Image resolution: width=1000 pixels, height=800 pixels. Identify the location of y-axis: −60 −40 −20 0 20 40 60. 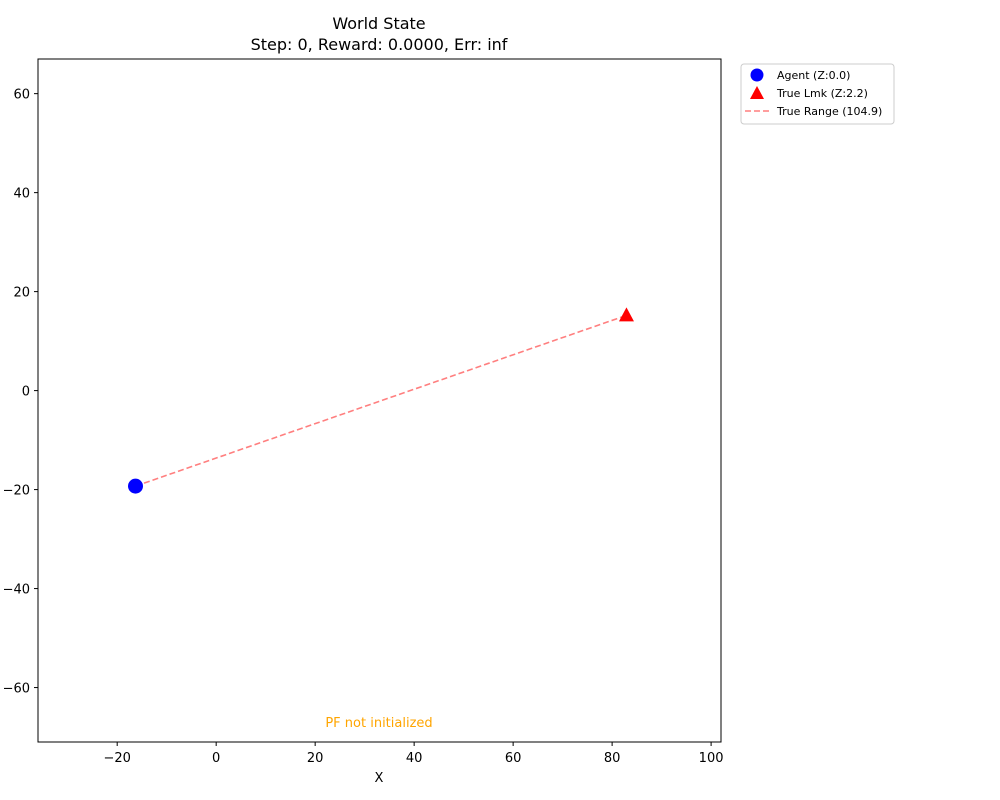
(20, 392).